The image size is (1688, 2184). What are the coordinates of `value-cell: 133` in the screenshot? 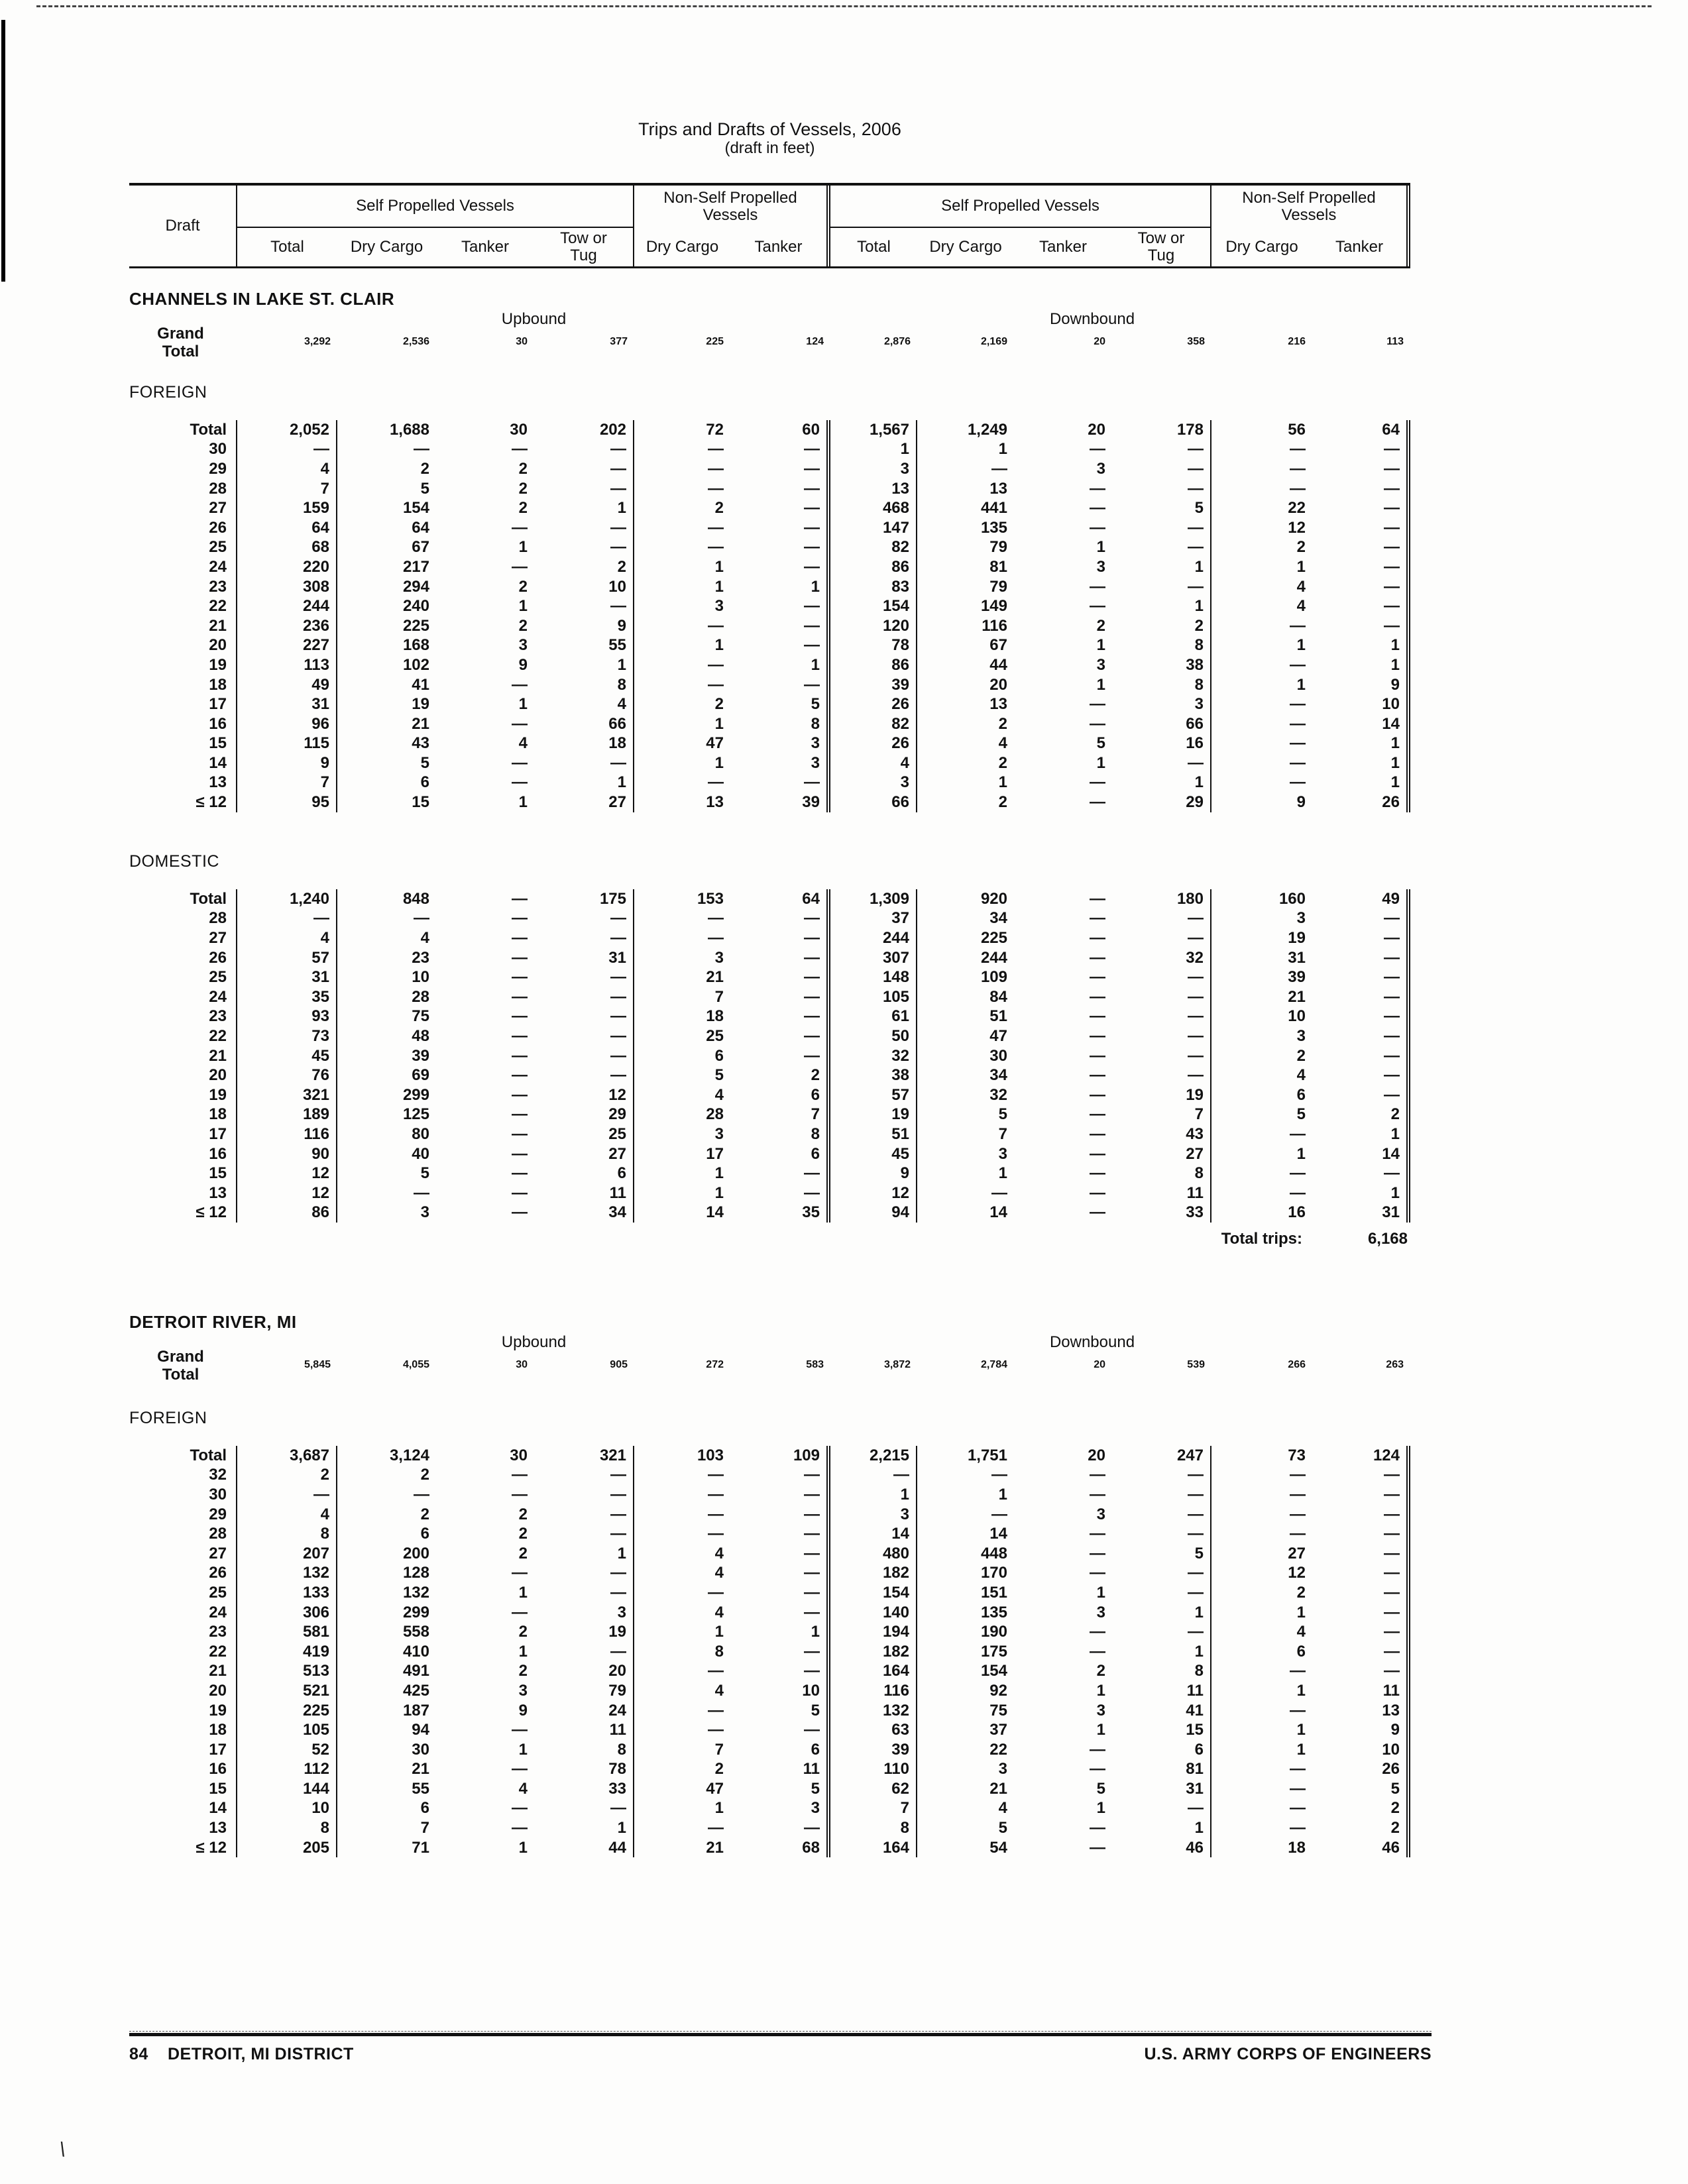 It's located at (287, 1593).